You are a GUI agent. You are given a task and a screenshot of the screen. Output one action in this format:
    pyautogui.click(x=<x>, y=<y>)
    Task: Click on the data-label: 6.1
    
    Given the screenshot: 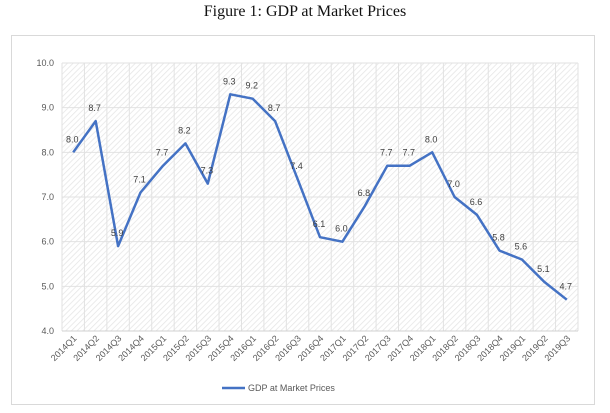 What is the action you would take?
    pyautogui.click(x=319, y=224)
    